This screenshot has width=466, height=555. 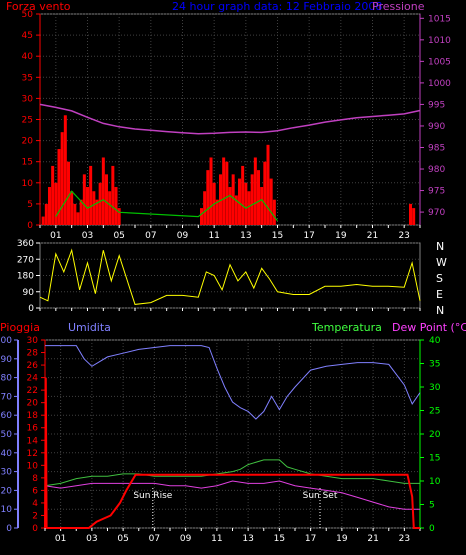 I want to click on y-right-tick-label: 1015, so click(x=439, y=19).